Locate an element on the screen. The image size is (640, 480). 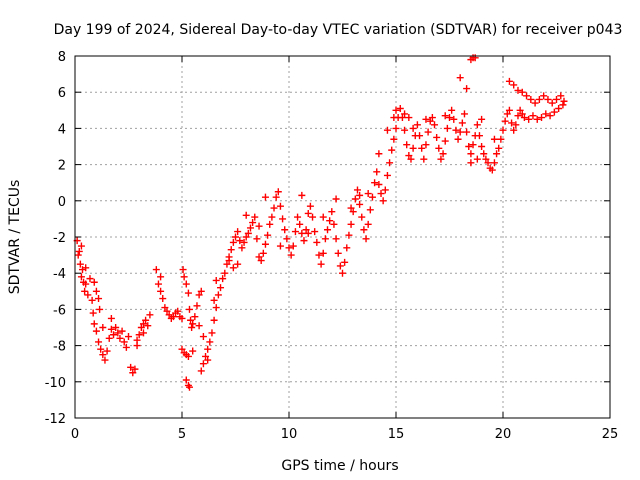
y-tick-label: 2 is located at coordinates (62, 166).